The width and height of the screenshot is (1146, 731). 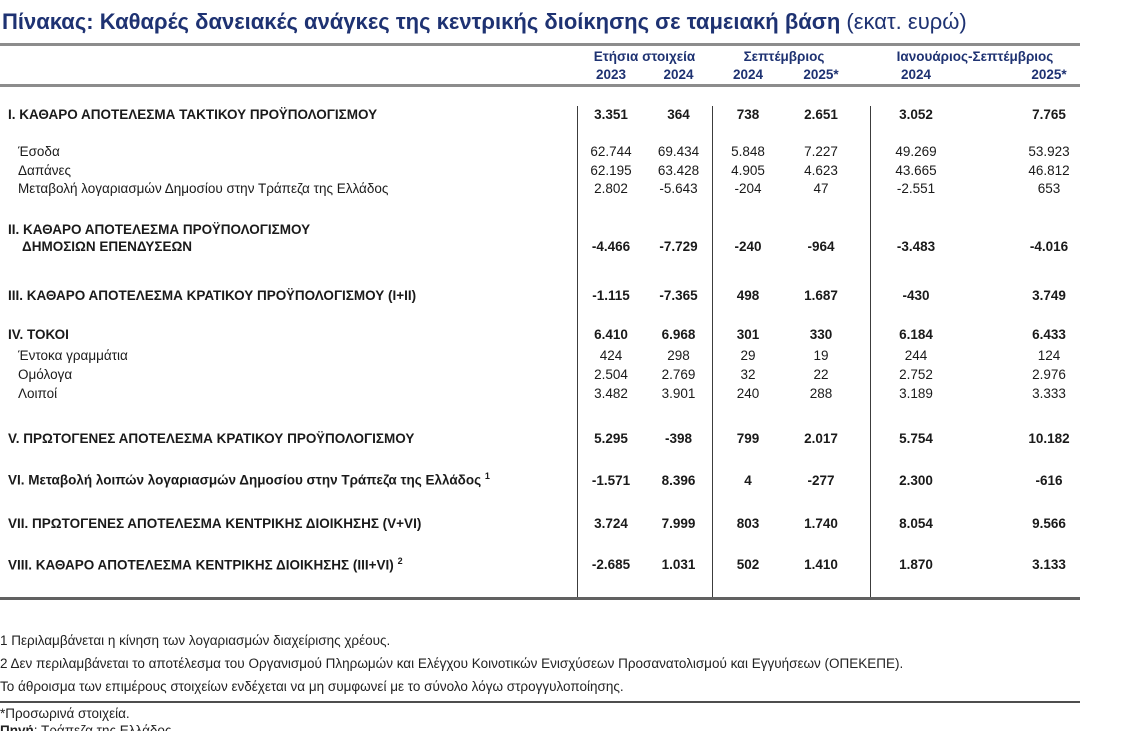 I want to click on value-cell: -7.729, so click(x=678, y=246).